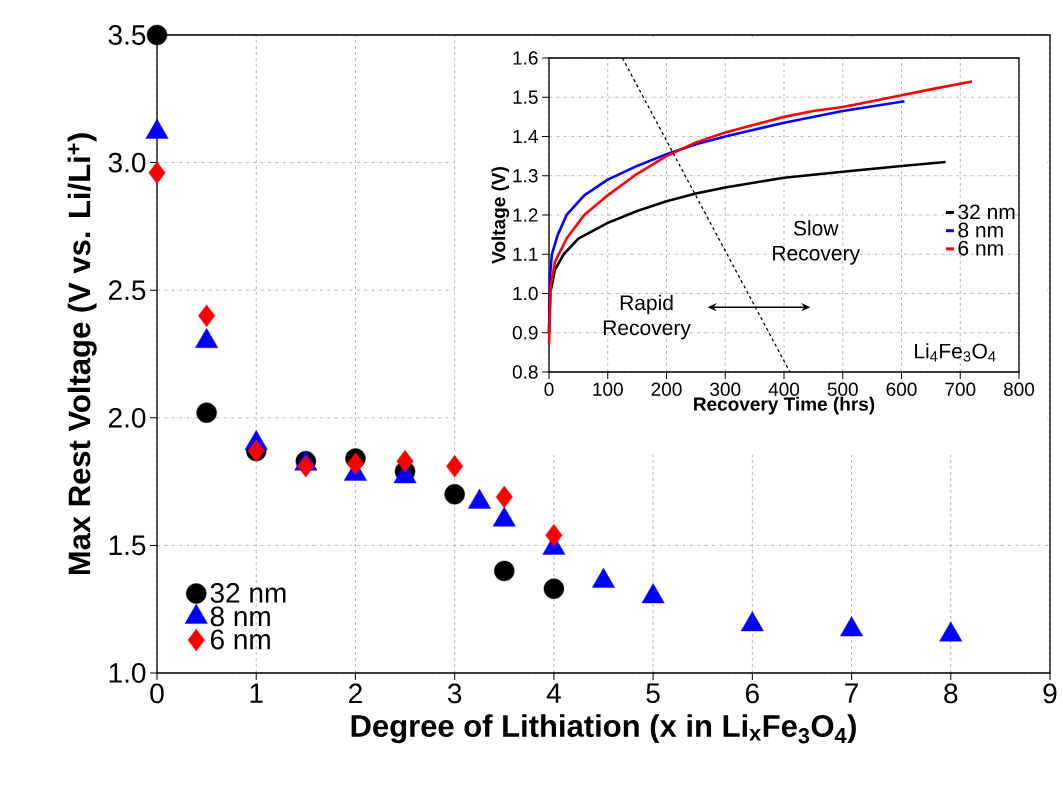 The height and width of the screenshot is (794, 1063). I want to click on y-tick-label: 1.1, so click(525, 254).